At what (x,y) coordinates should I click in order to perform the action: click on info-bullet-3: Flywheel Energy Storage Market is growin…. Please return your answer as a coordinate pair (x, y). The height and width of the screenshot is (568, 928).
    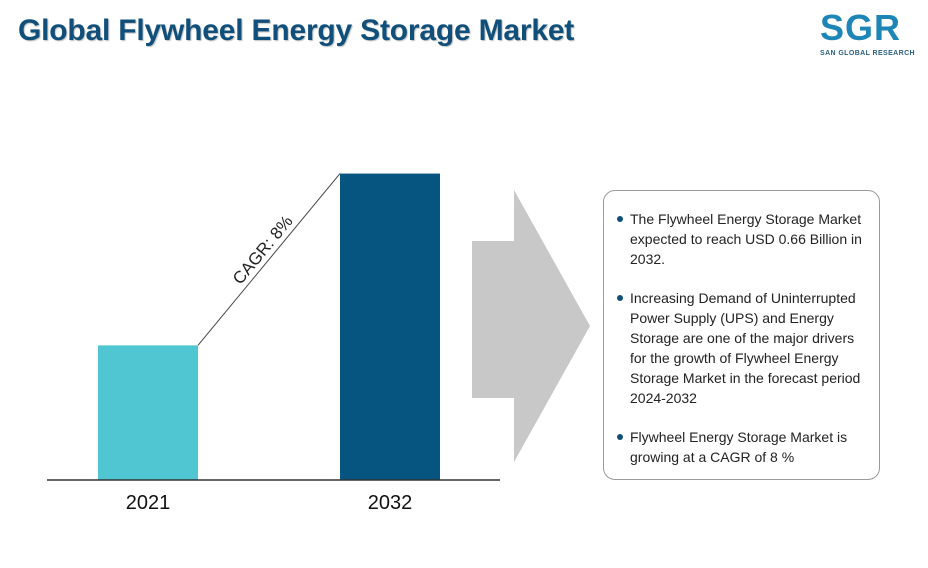
    Looking at the image, I should click on (743, 447).